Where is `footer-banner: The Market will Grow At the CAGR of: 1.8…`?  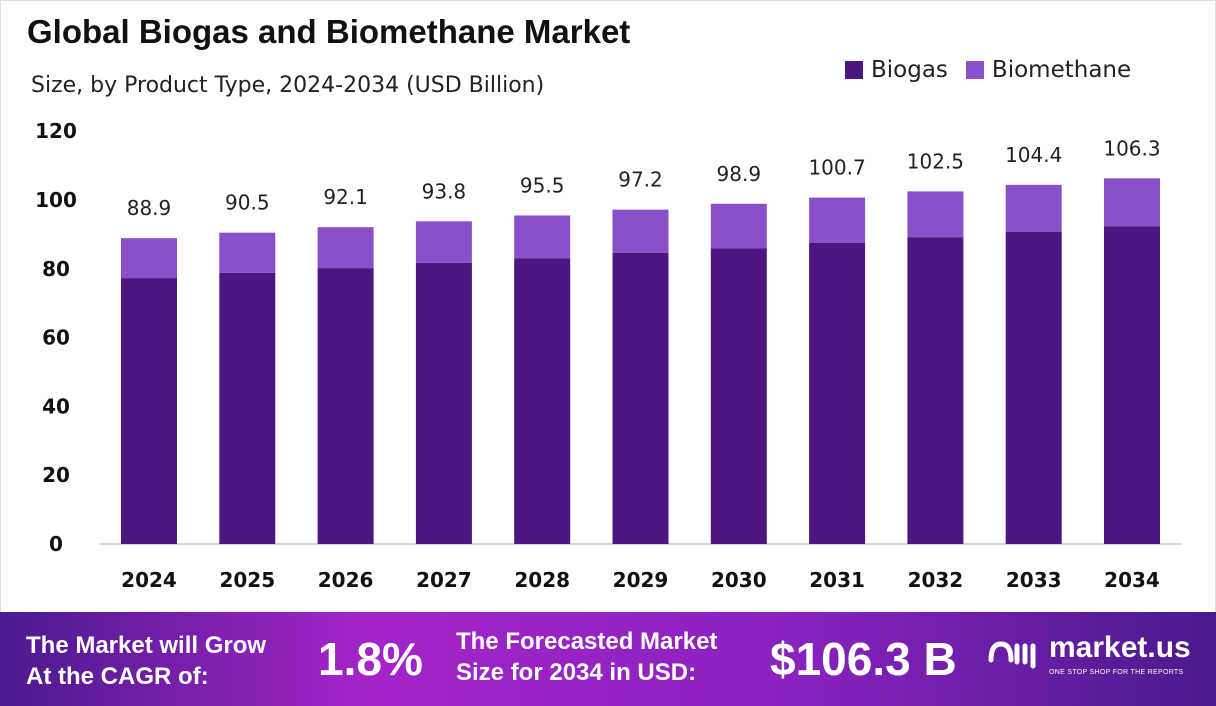
footer-banner: The Market will Grow At the CAGR of: 1.8… is located at coordinates (608, 659).